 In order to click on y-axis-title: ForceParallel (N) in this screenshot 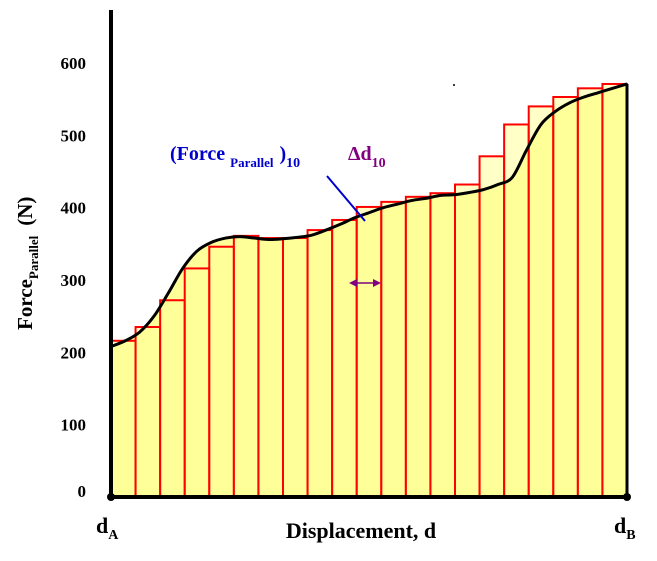, I will do `click(27, 263)`.